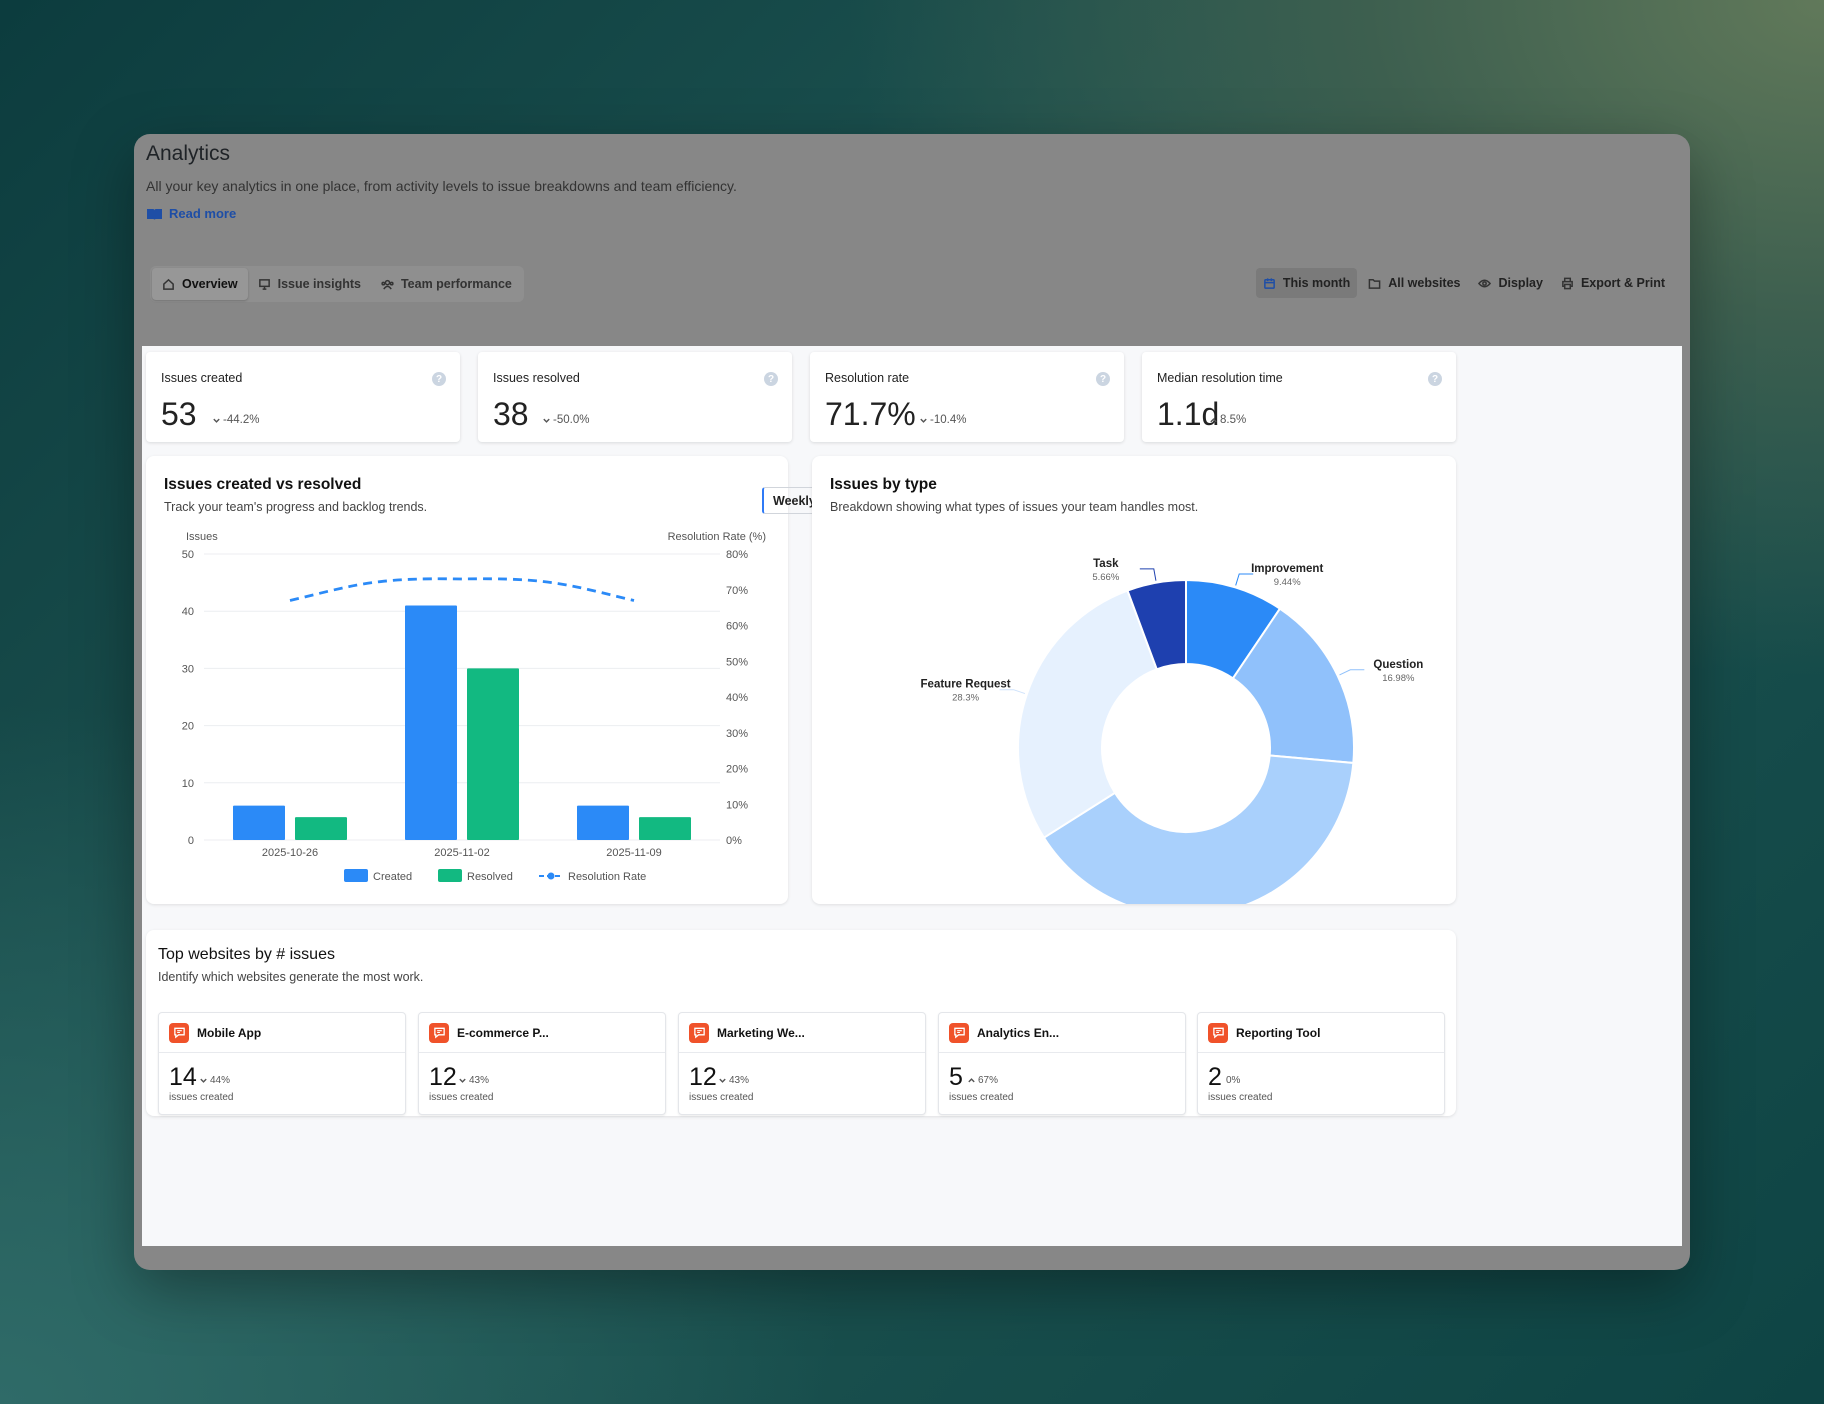 The height and width of the screenshot is (1404, 1824). I want to click on website-card: Mobile App 14 44% issues created, so click(282, 1063).